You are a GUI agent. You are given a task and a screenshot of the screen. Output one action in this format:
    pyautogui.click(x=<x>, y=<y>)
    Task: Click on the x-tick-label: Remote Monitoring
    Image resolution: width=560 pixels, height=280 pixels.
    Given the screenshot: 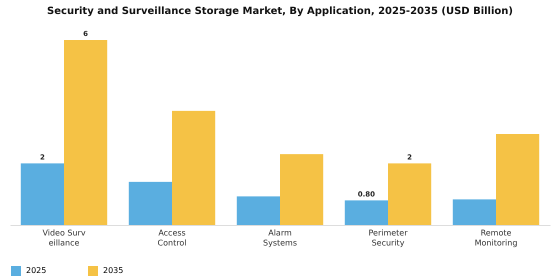 What is the action you would take?
    pyautogui.click(x=496, y=238)
    